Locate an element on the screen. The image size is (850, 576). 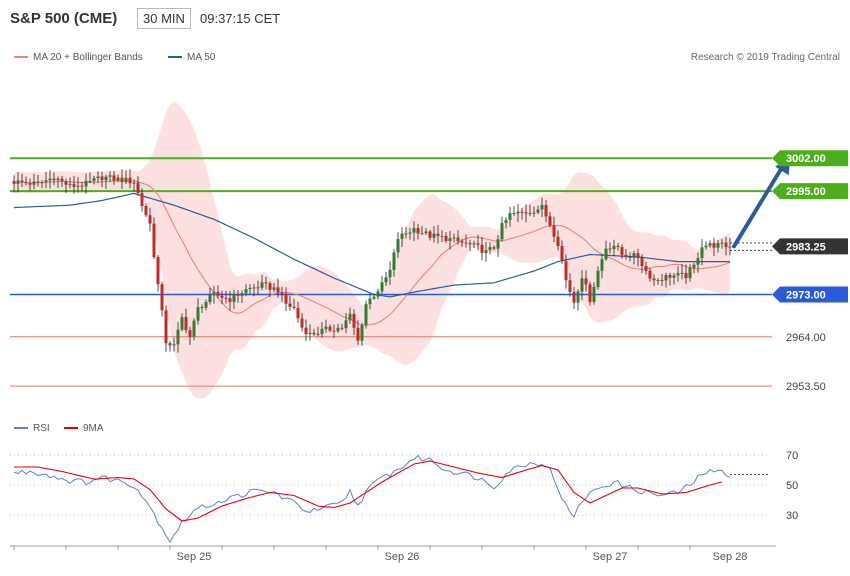
instrument-title: S&P 500 (CME) is located at coordinates (64, 18).